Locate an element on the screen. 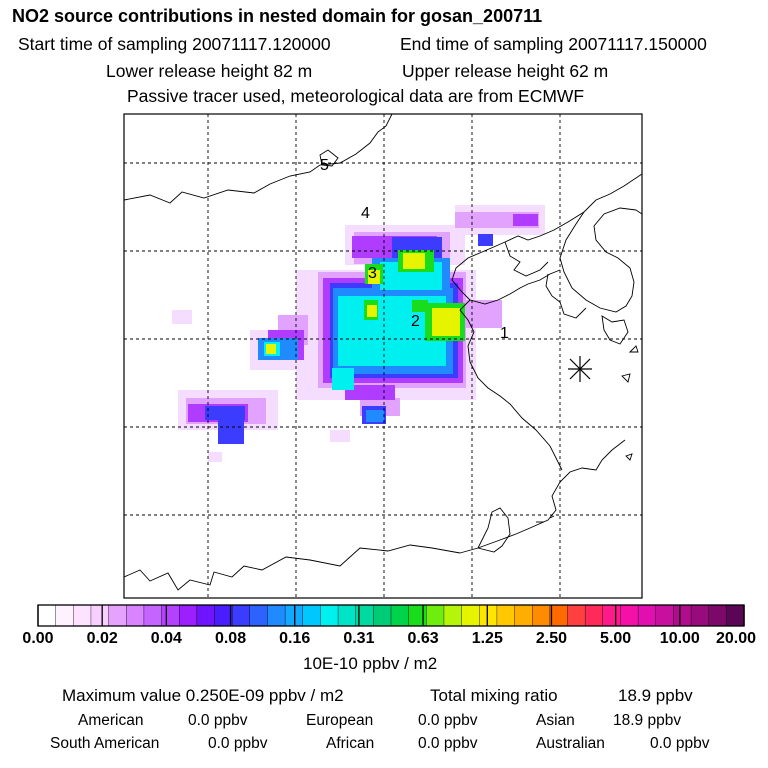 Image resolution: width=768 pixels, height=768 pixels. colorbar-tick-label: 0.16 is located at coordinates (295, 638).